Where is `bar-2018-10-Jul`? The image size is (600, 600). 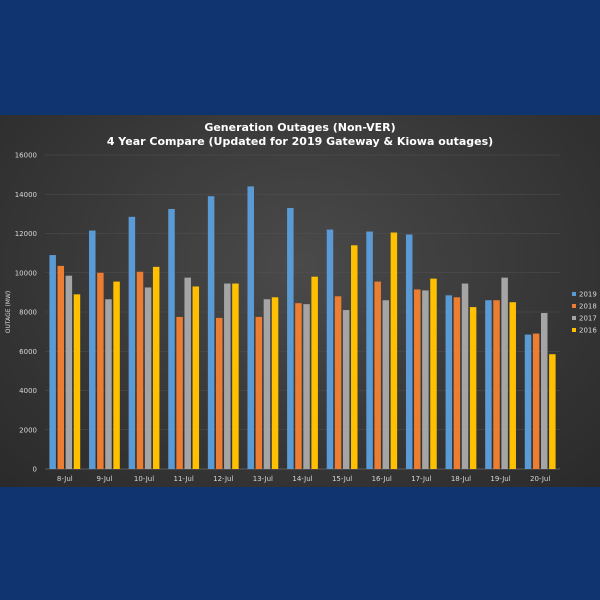 bar-2018-10-Jul is located at coordinates (140, 370).